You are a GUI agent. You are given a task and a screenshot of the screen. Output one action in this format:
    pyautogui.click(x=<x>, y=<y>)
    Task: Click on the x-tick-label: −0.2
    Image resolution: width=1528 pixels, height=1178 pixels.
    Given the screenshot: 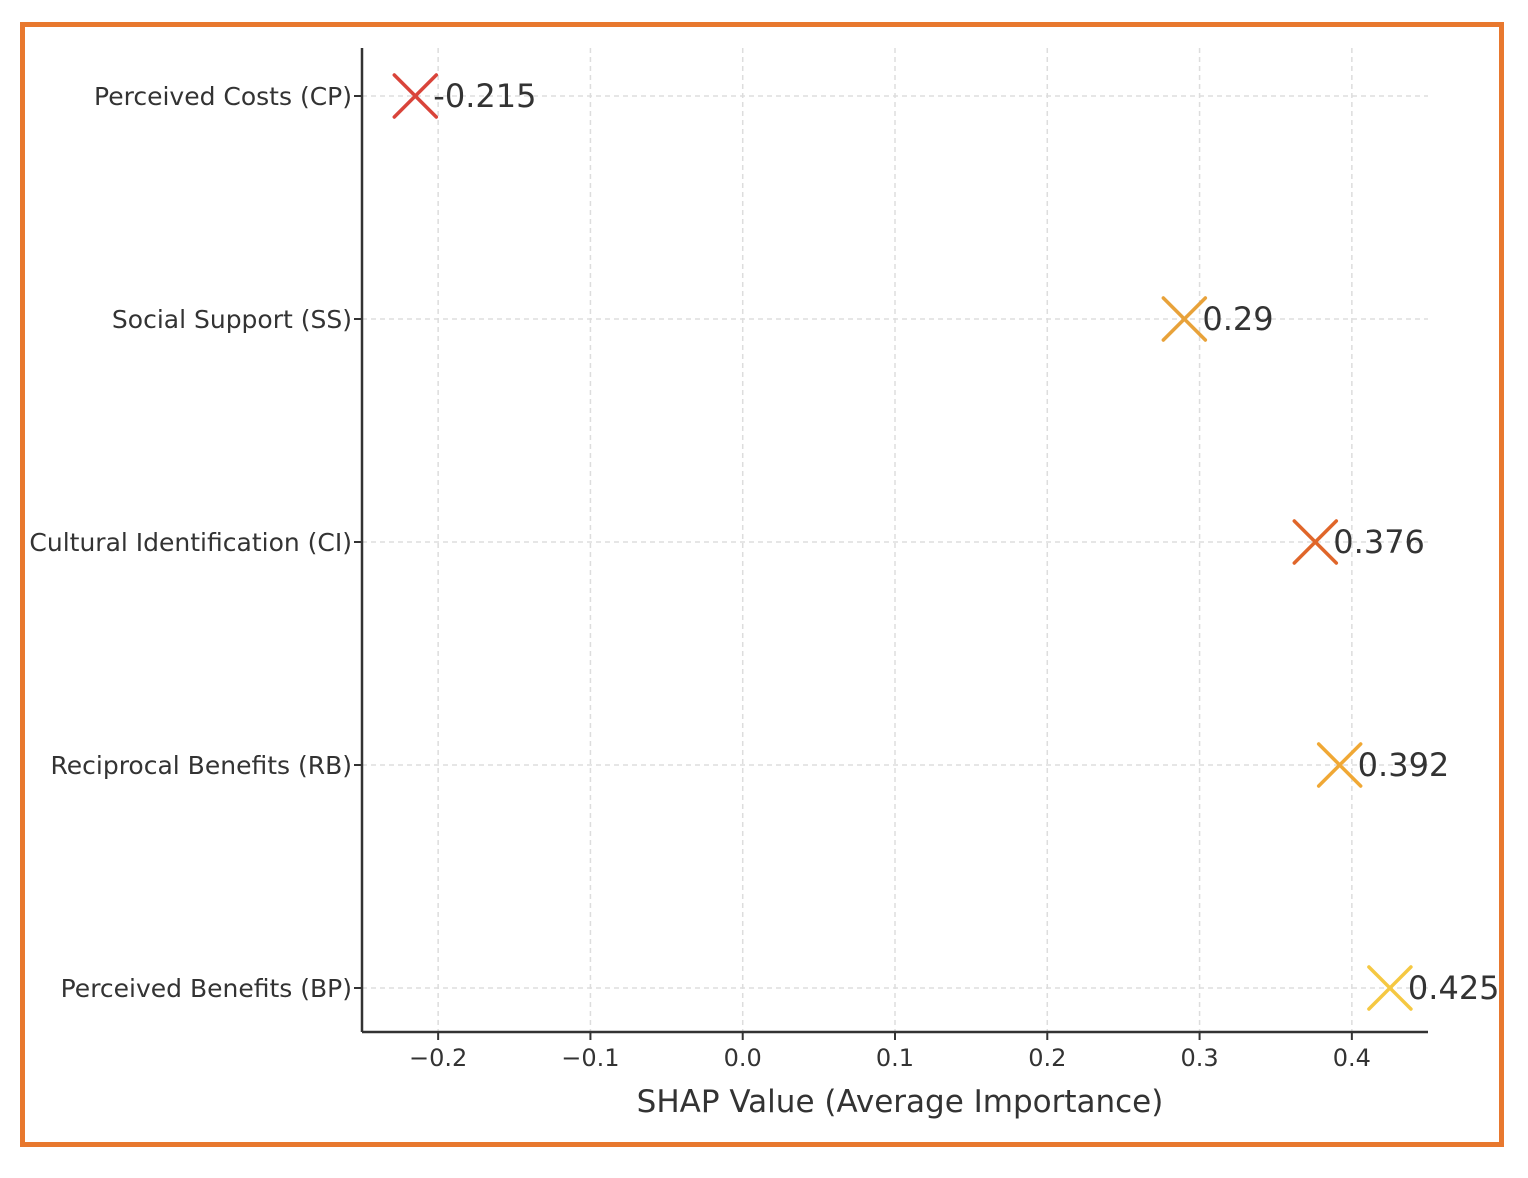 What is the action you would take?
    pyautogui.click(x=438, y=1058)
    